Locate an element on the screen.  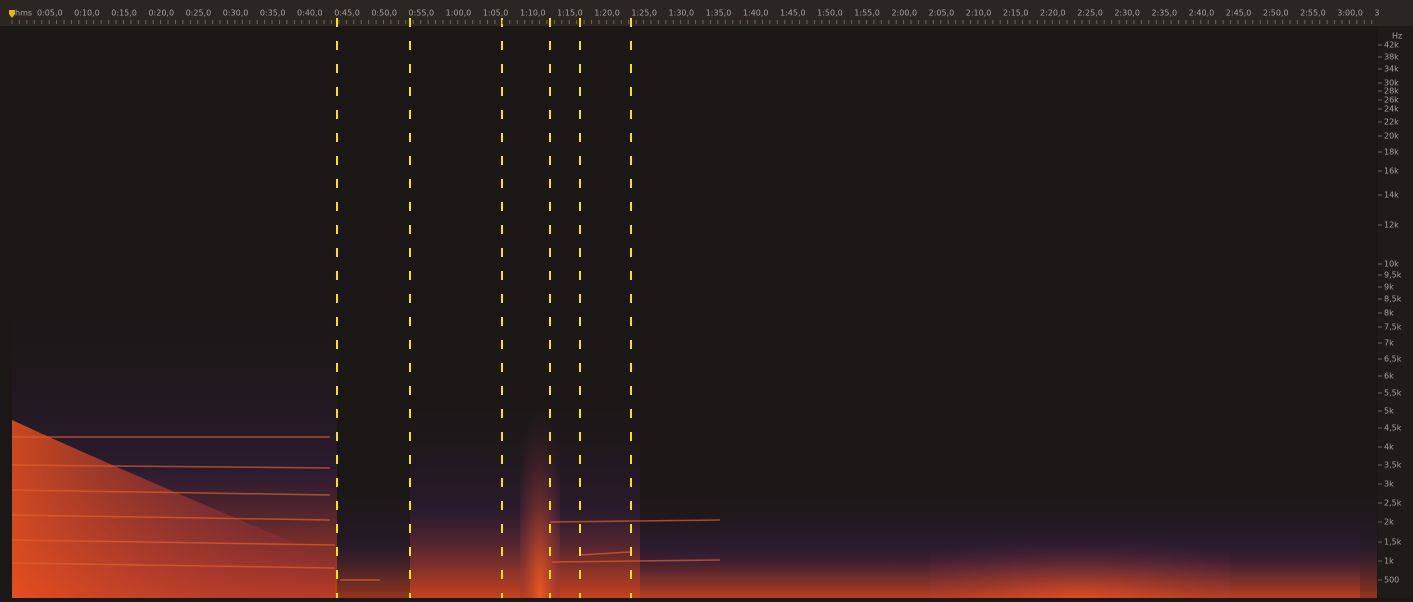
frequency-label: 500 is located at coordinates (1391, 580).